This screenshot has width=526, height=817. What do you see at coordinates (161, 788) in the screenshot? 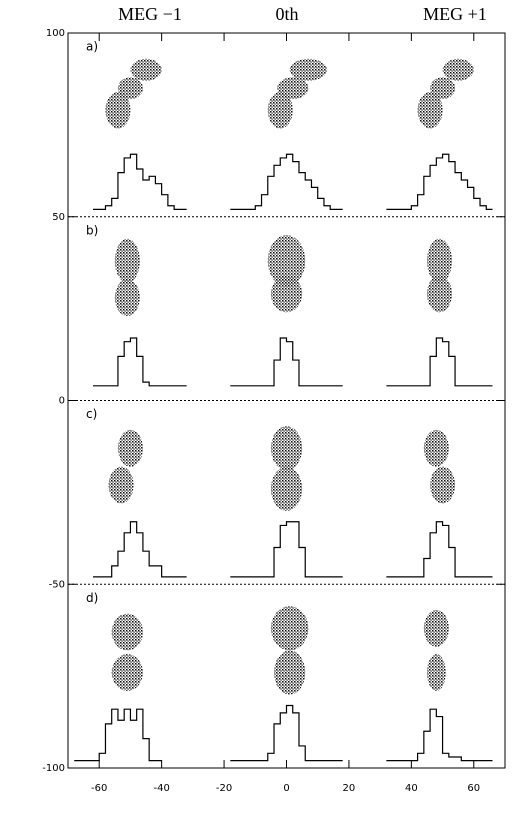
I see `x-tick-label: -40` at bounding box center [161, 788].